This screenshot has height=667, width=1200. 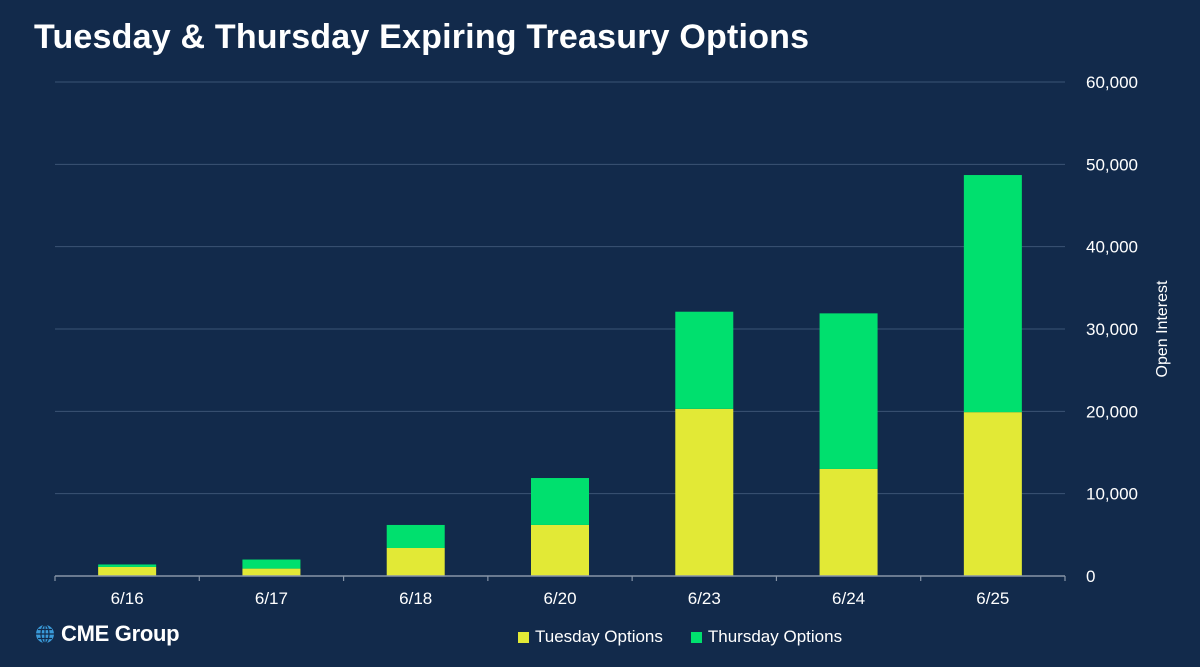 I want to click on legend: Tuesday Options Thursday Options, so click(x=680, y=637).